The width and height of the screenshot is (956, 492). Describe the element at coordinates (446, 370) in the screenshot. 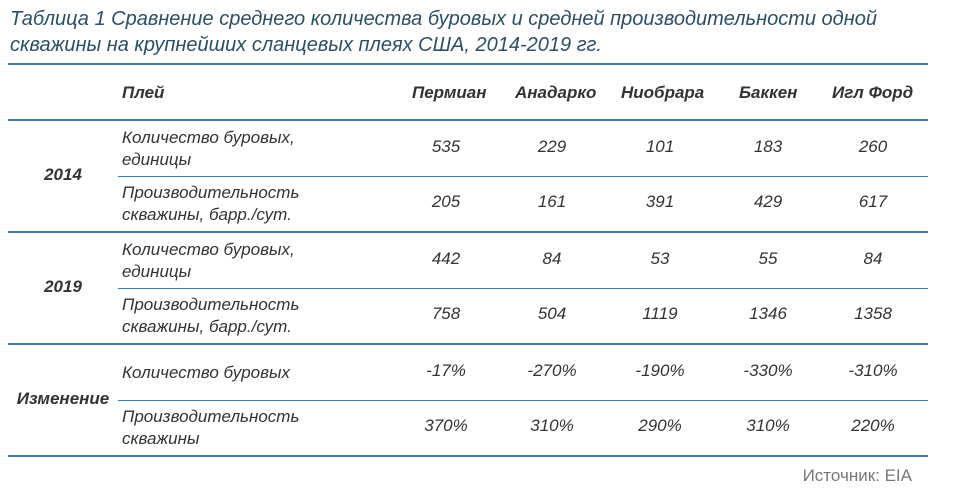

I see `cell-value: -17%` at that location.